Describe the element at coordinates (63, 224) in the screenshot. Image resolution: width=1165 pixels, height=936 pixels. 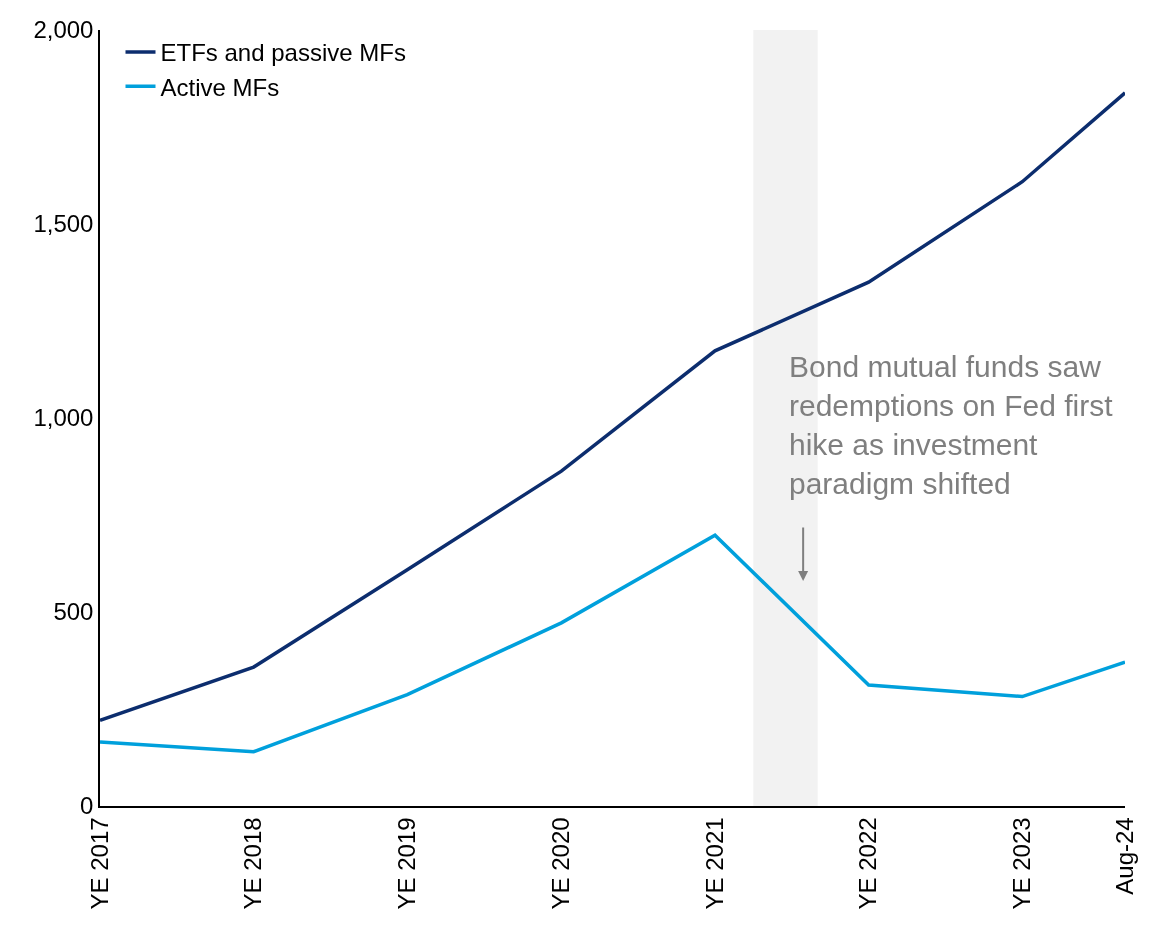
I see `y-tick-label: 1,500` at that location.